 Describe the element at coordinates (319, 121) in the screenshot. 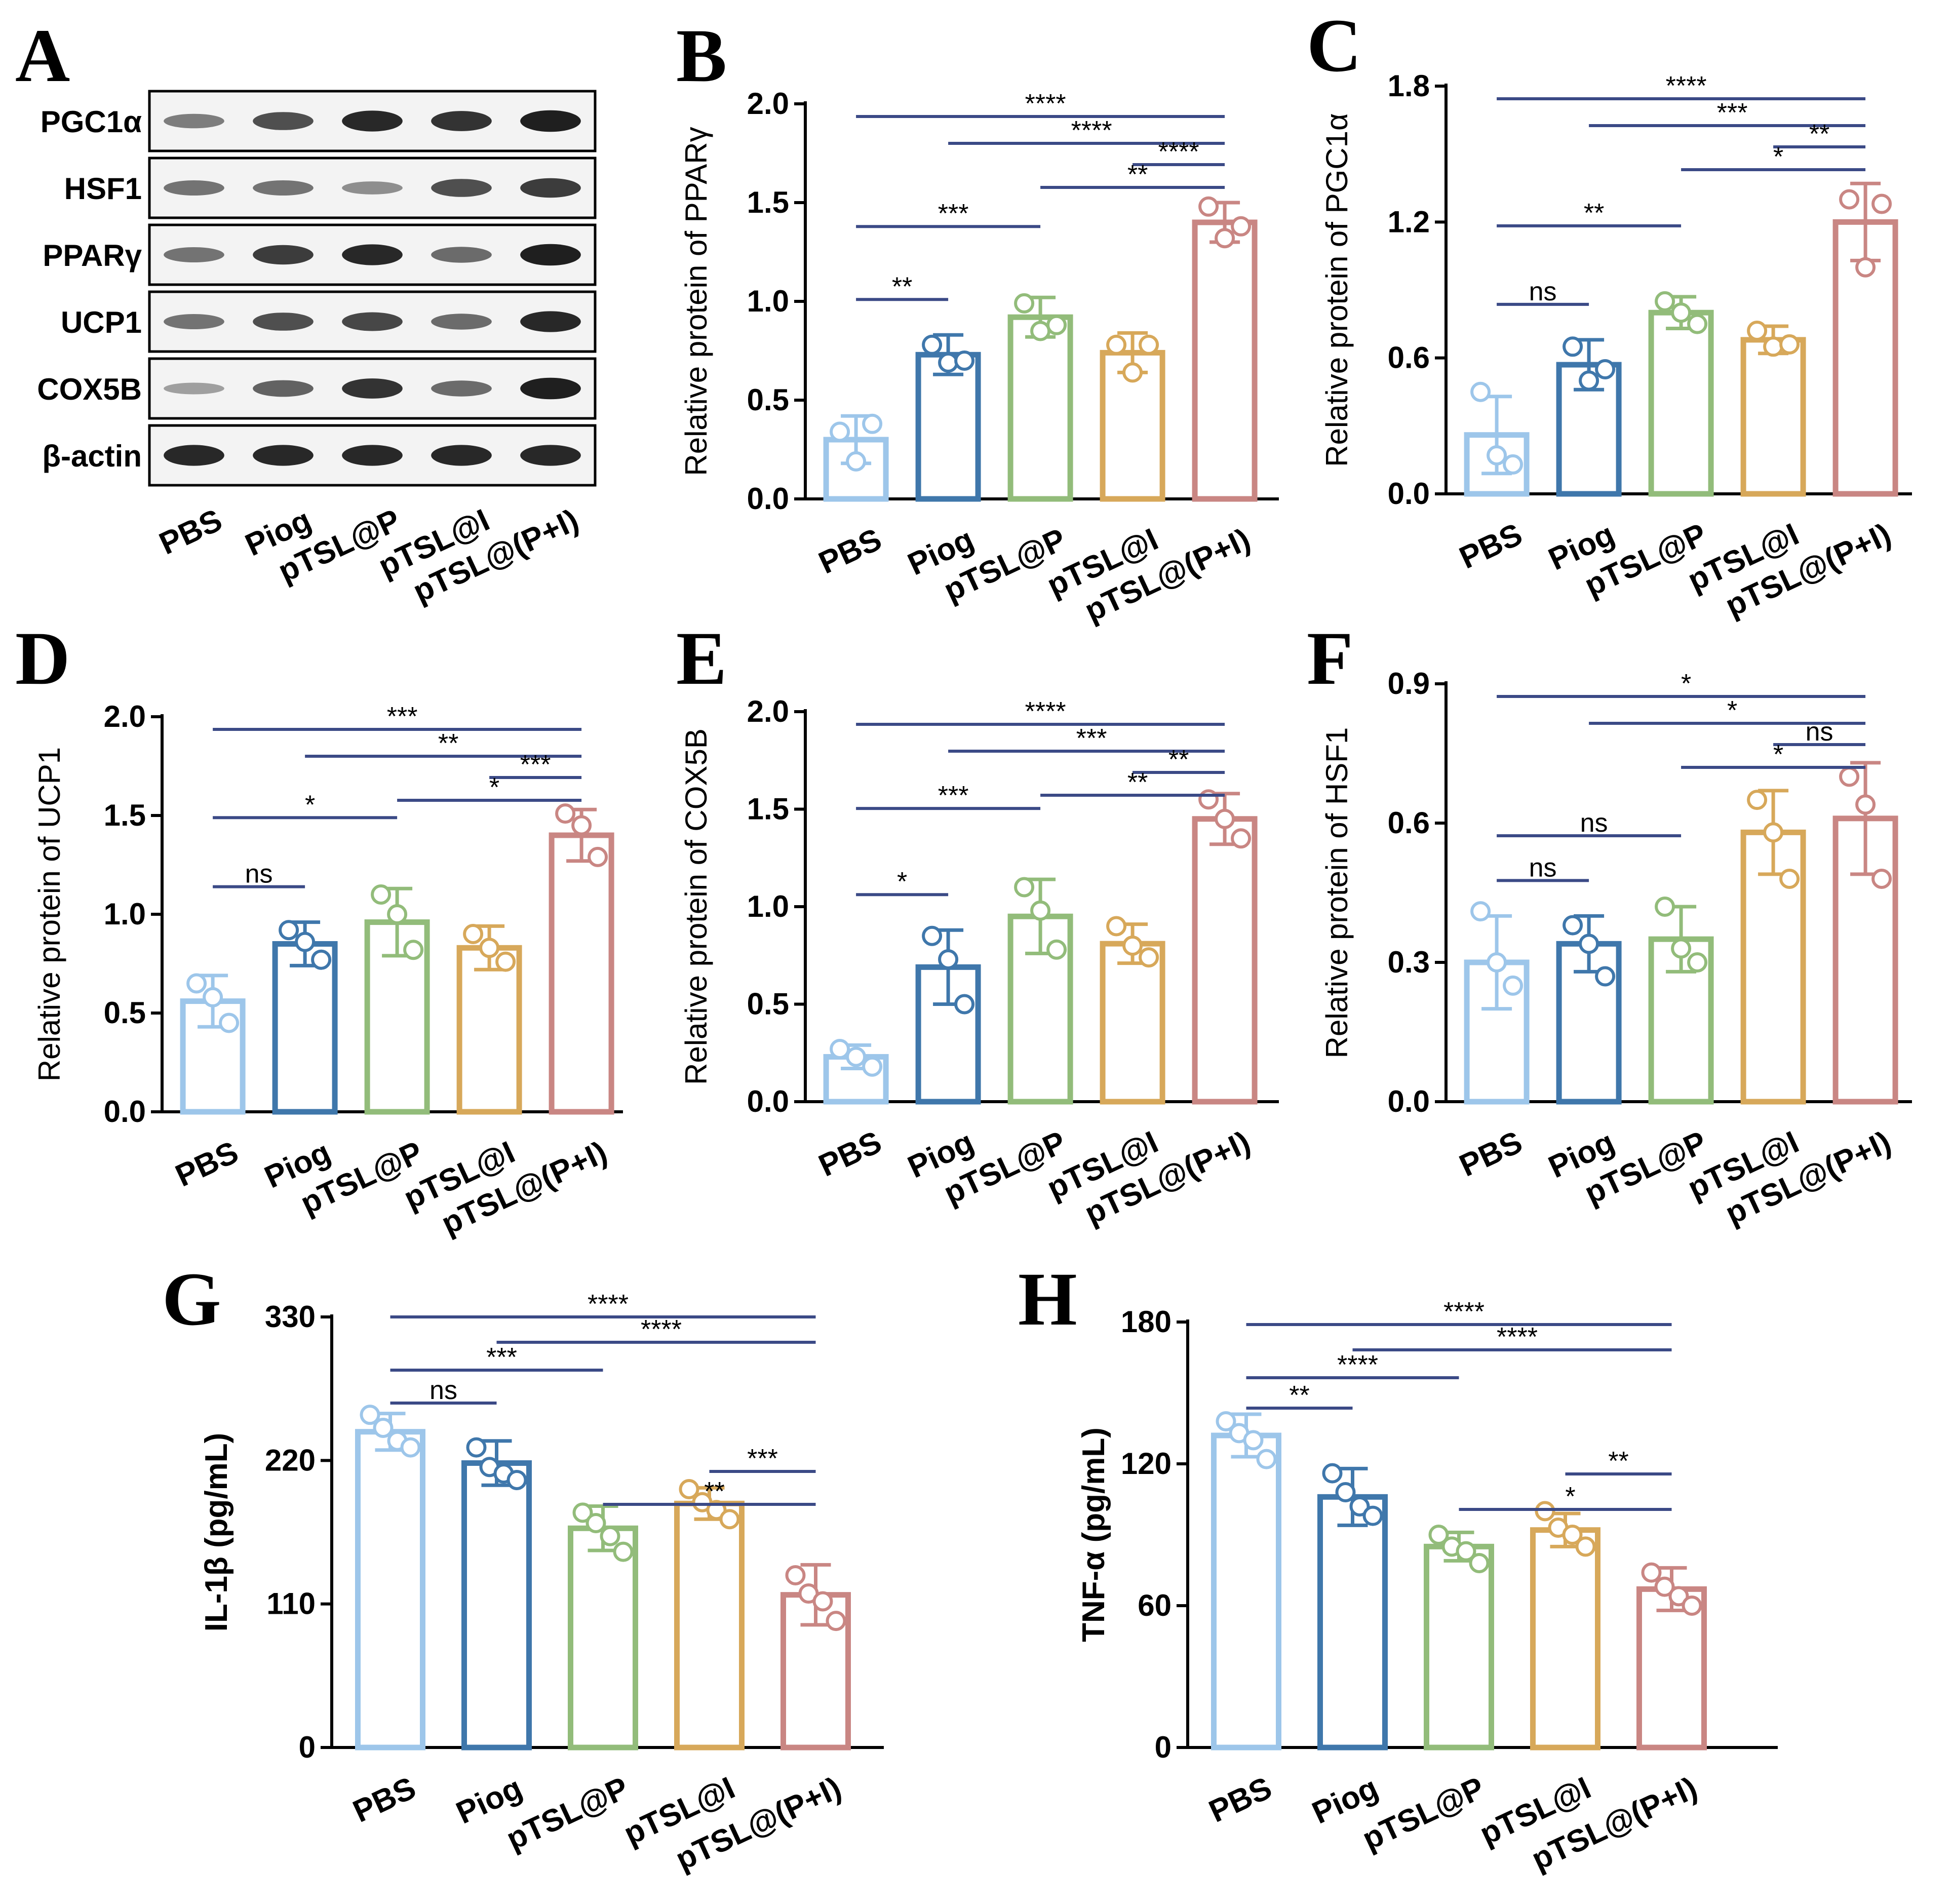

I see `blot-row-0: PGC1α` at that location.